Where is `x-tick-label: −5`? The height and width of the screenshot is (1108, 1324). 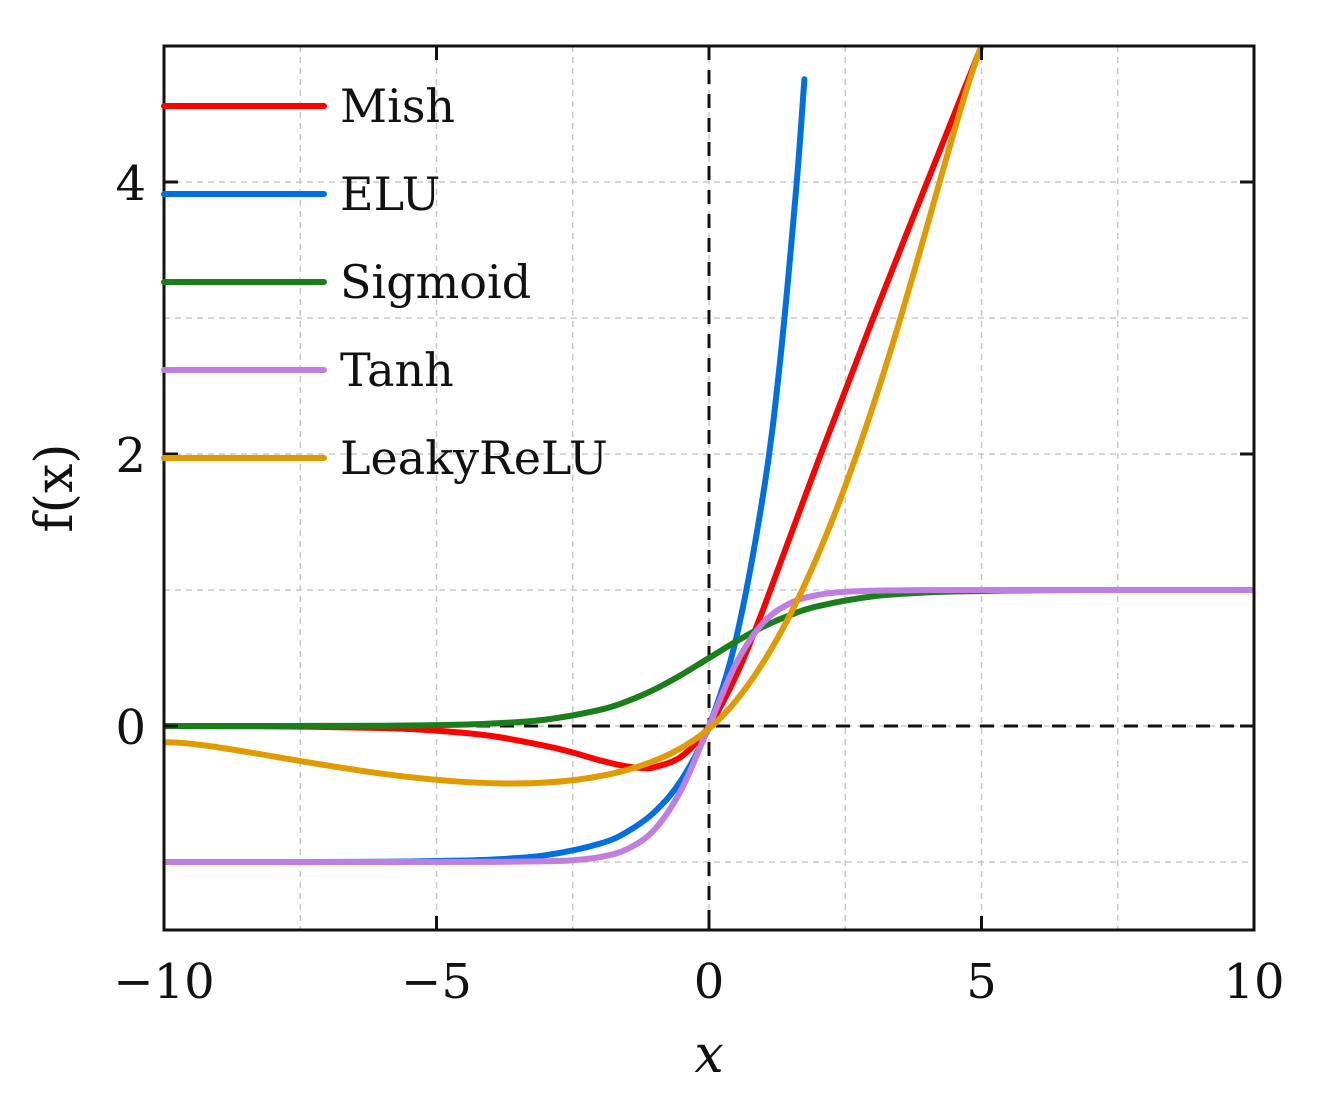 x-tick-label: −5 is located at coordinates (436, 982).